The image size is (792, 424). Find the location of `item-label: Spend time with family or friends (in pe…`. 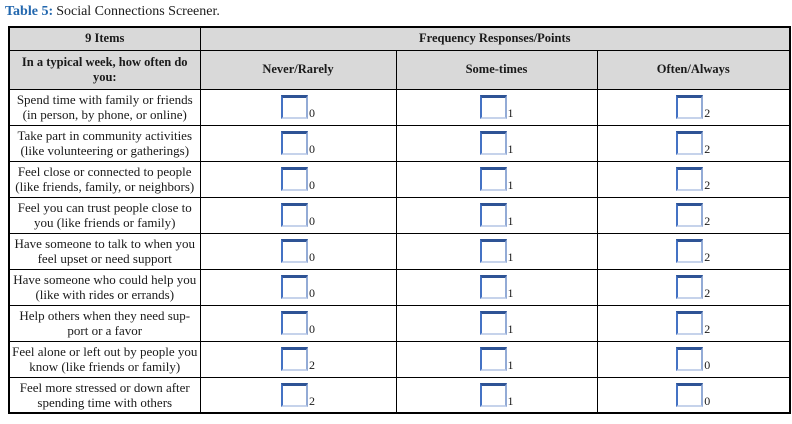

item-label: Spend time with family or friends (in pe… is located at coordinates (104, 107).